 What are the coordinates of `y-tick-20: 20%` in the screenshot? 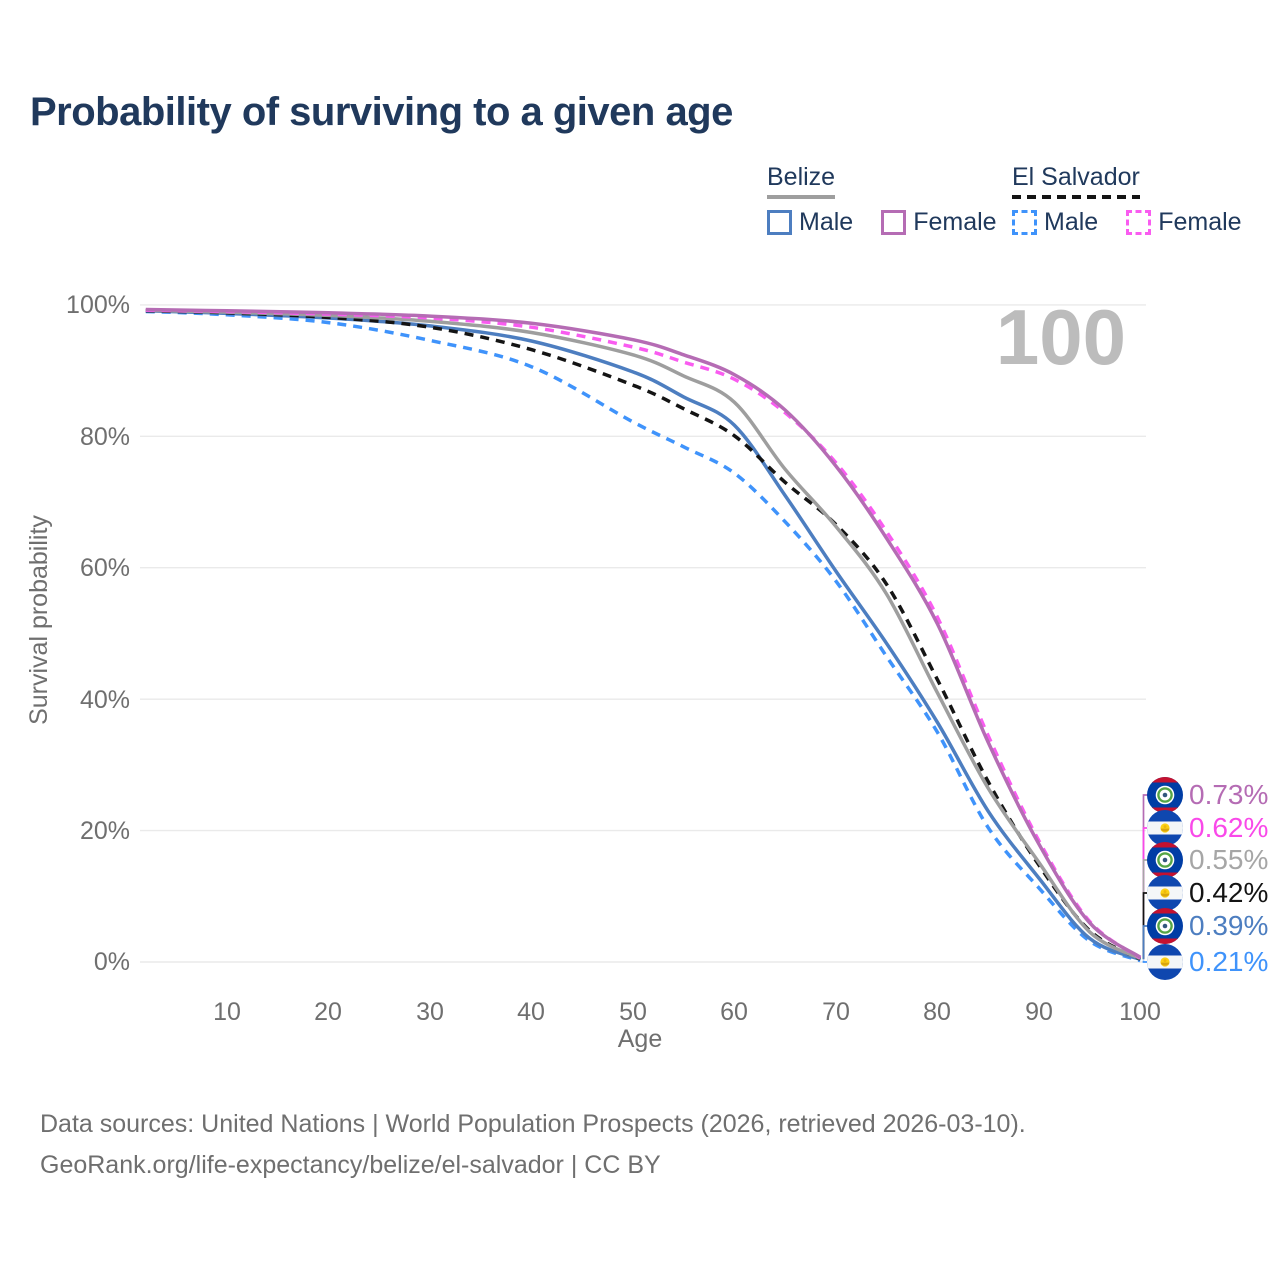 It's located at (105, 831).